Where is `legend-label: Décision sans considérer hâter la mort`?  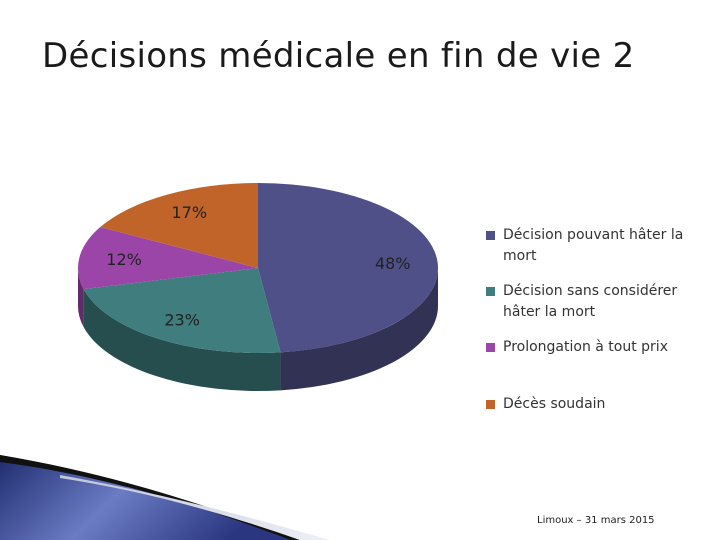 legend-label: Décision sans considérer hâter la mort is located at coordinates (590, 301).